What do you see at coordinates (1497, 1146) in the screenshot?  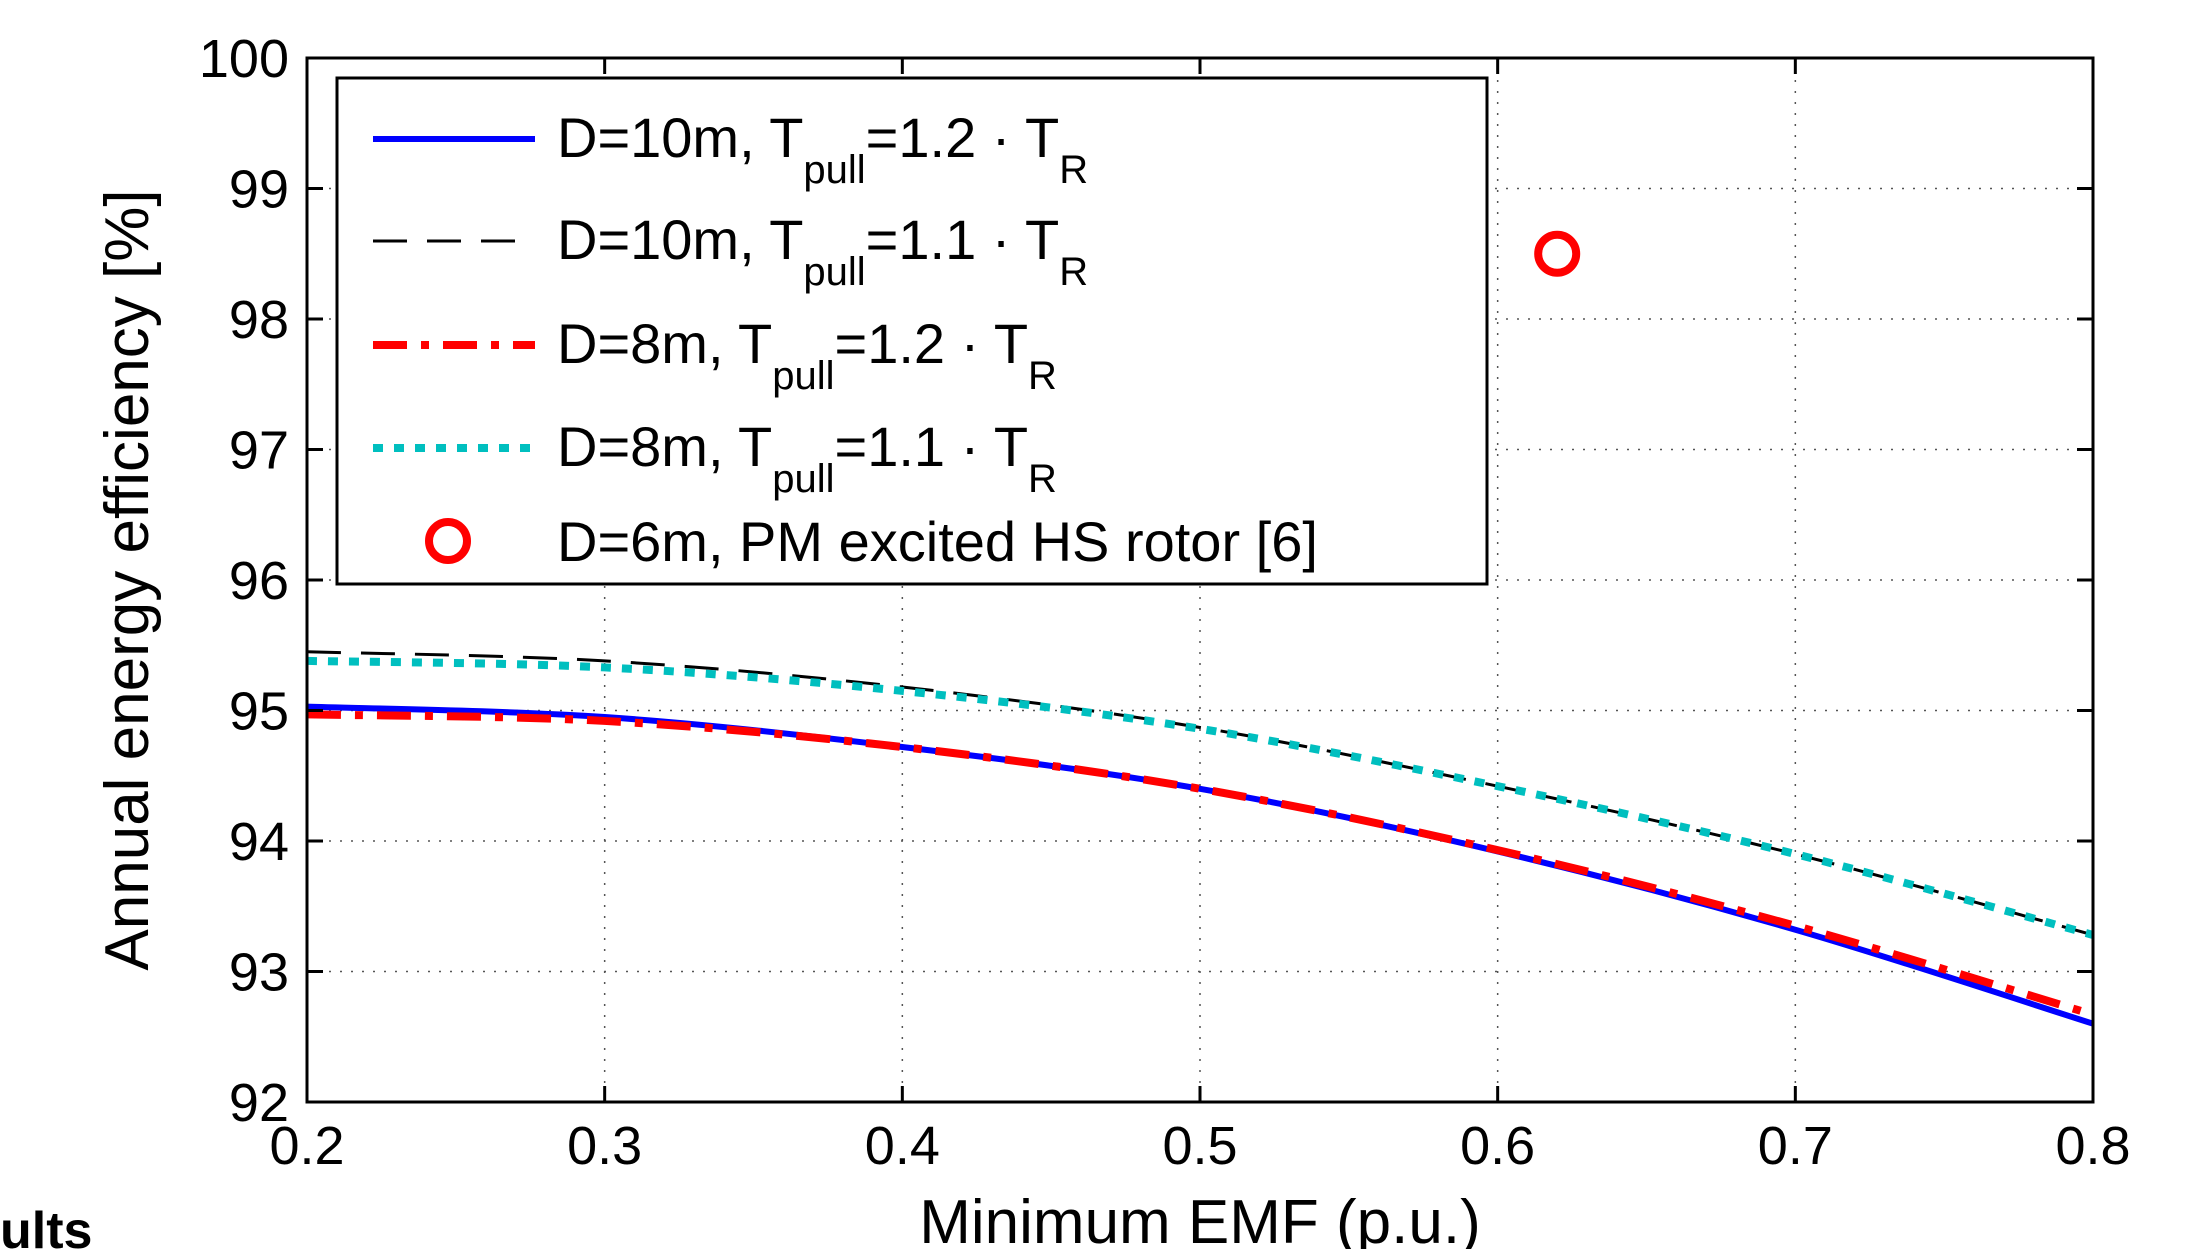 I see `x-tick-label: 0.6` at bounding box center [1497, 1146].